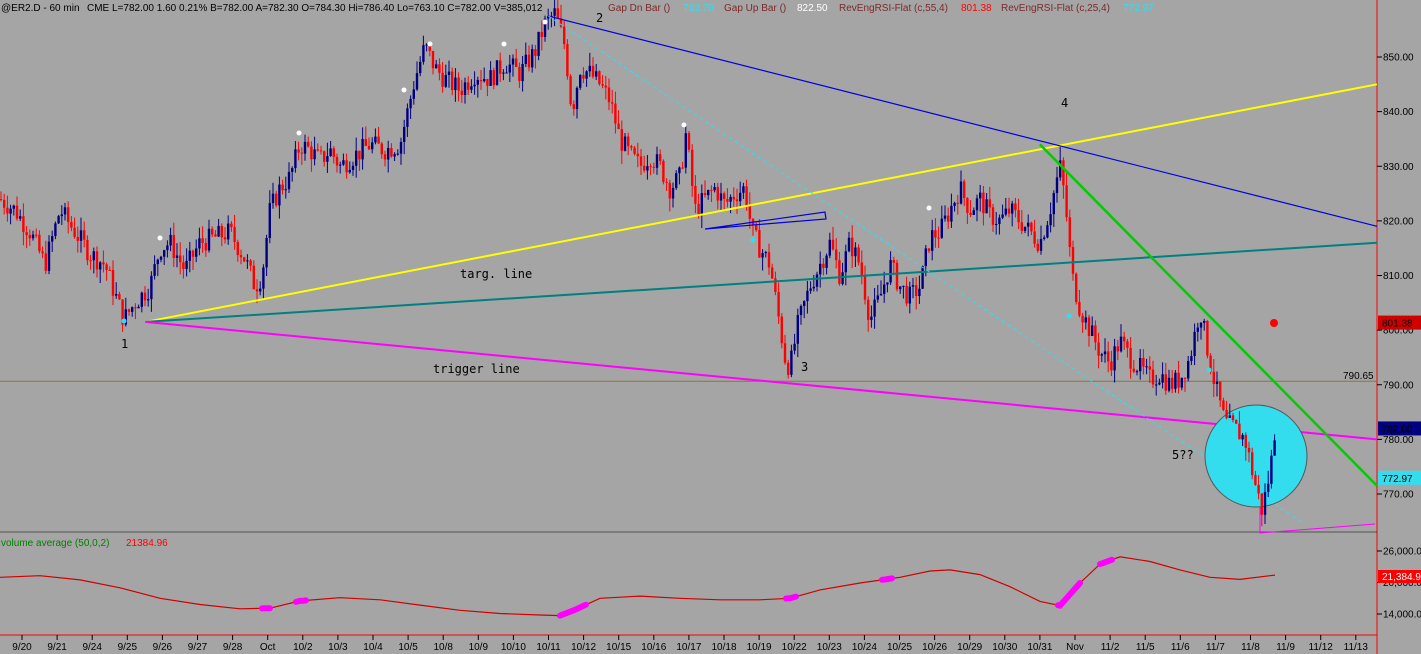 The width and height of the screenshot is (1421, 654). I want to click on volume-avg-value: 21384.96, so click(147, 543).